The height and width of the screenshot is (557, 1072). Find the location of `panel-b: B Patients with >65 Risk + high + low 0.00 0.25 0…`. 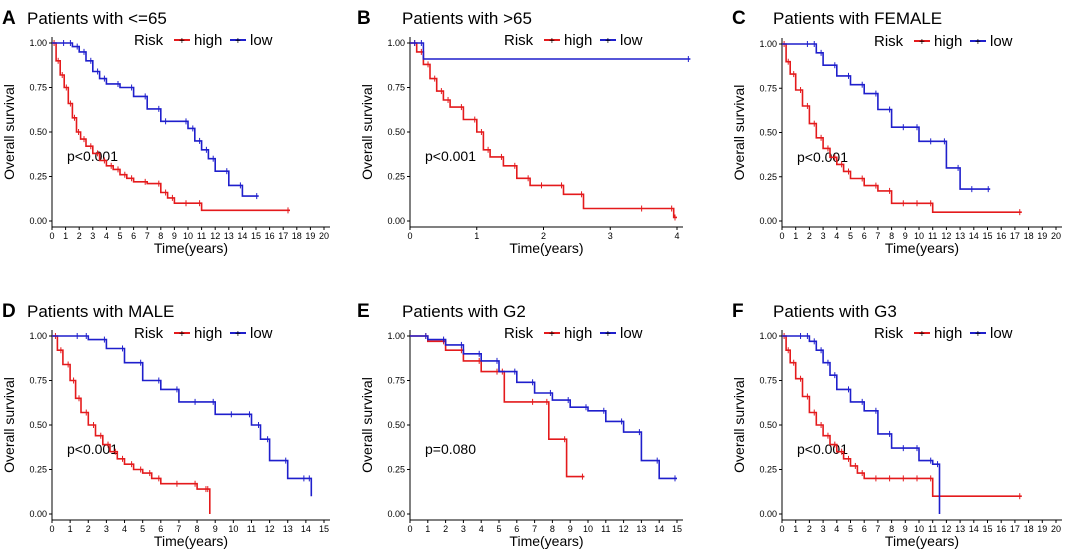

panel-b: B Patients with >65 Risk + high + low 0.00 0.25 0… is located at coordinates (524, 132).